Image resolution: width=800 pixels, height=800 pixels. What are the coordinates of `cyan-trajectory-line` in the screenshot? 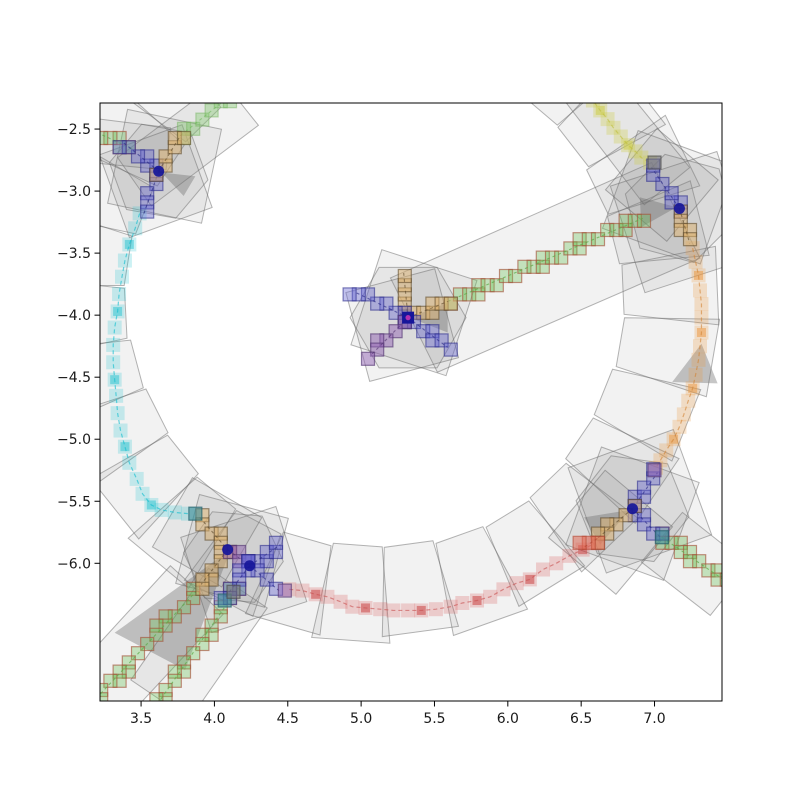 It's located at (150, 364).